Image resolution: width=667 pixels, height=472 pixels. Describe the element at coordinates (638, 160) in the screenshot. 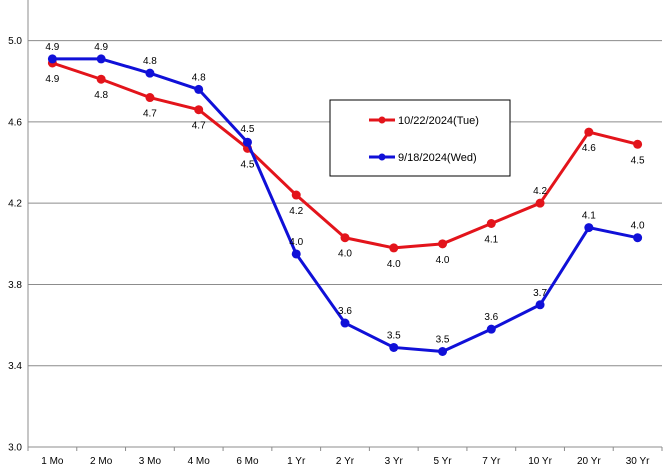

I see `series-1-data-label-12: 4.5` at that location.